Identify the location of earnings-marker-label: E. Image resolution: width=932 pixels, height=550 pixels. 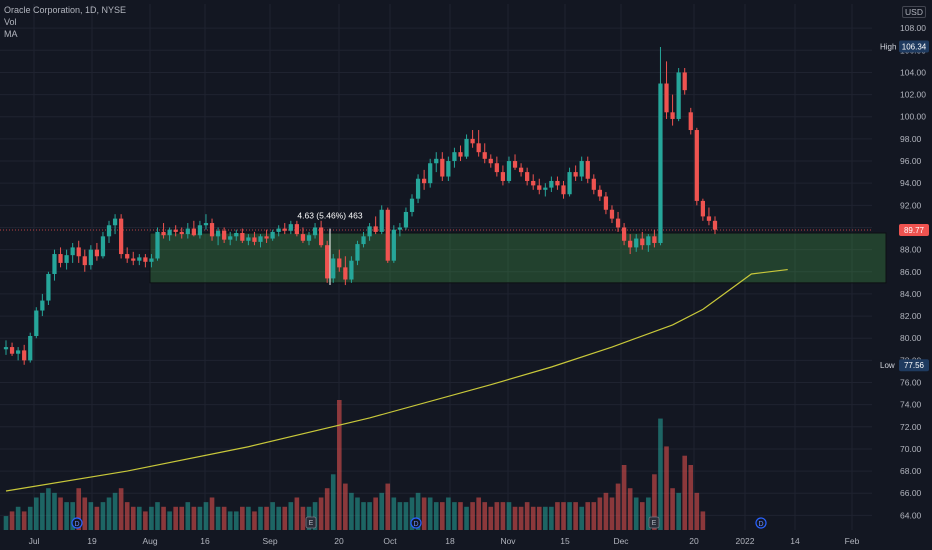
(311, 523).